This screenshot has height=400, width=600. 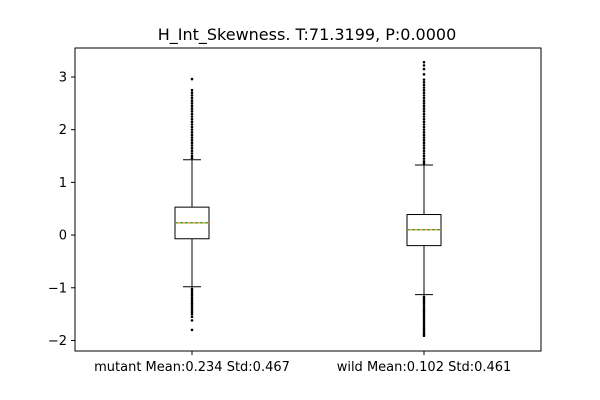 What do you see at coordinates (307, 35) in the screenshot?
I see `chart-title: H_Int_Skewness. T:71.3199, P:0.0000` at bounding box center [307, 35].